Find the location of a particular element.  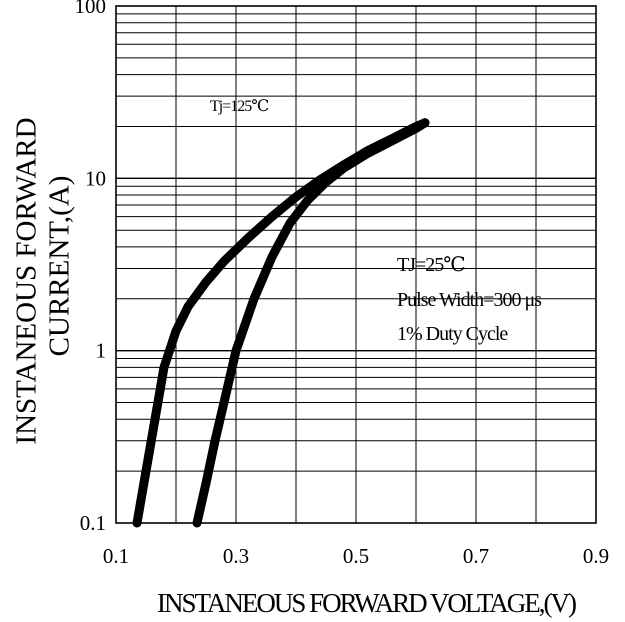

x-tick-label: 0.3 is located at coordinates (236, 556).